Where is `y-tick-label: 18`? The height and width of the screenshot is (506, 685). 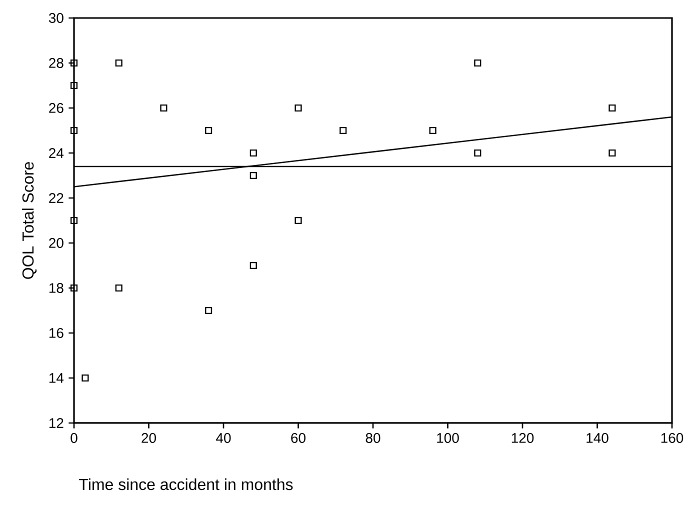
y-tick-label: 18 is located at coordinates (56, 288).